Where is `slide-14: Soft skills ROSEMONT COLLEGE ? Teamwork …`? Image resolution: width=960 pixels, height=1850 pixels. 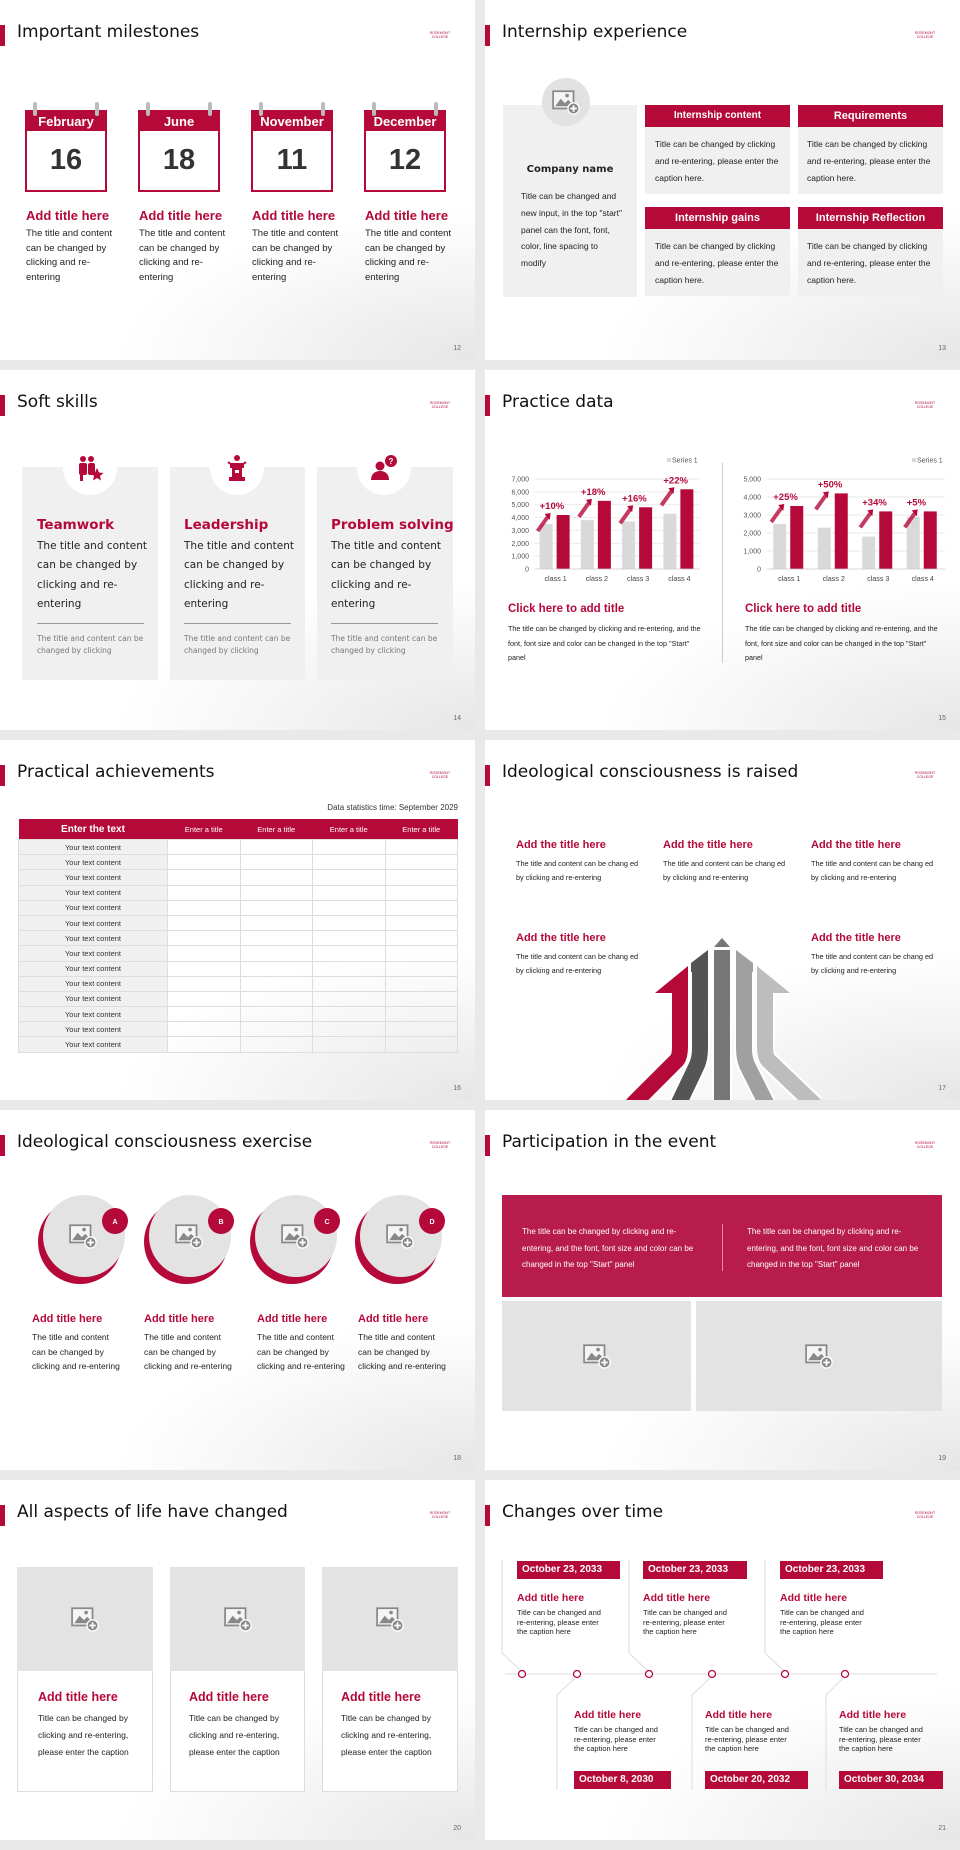 slide-14: Soft skills ROSEMONT COLLEGE ? Teamwork … is located at coordinates (237, 550).